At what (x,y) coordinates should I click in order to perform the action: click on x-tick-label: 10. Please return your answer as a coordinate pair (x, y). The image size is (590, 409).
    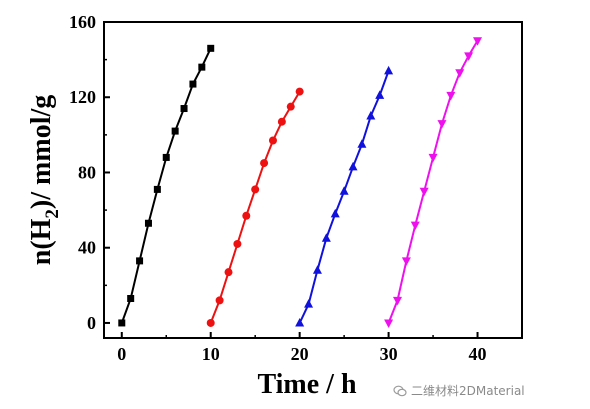
    Looking at the image, I should click on (211, 354).